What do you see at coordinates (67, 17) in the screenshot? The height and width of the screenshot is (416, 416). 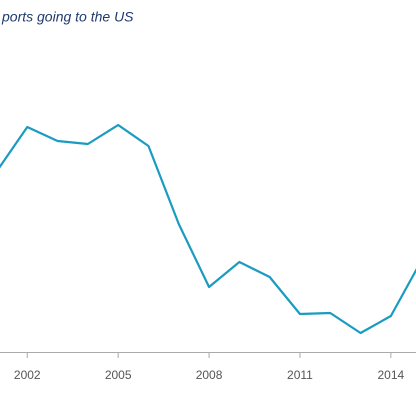 I see `chart-title: ports going to the US` at bounding box center [67, 17].